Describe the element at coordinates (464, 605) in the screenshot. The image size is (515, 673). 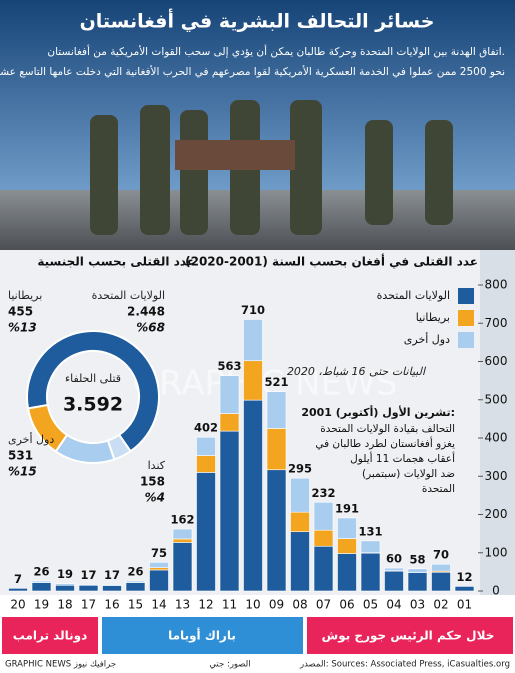
I see `x-tick-label: 01` at that location.